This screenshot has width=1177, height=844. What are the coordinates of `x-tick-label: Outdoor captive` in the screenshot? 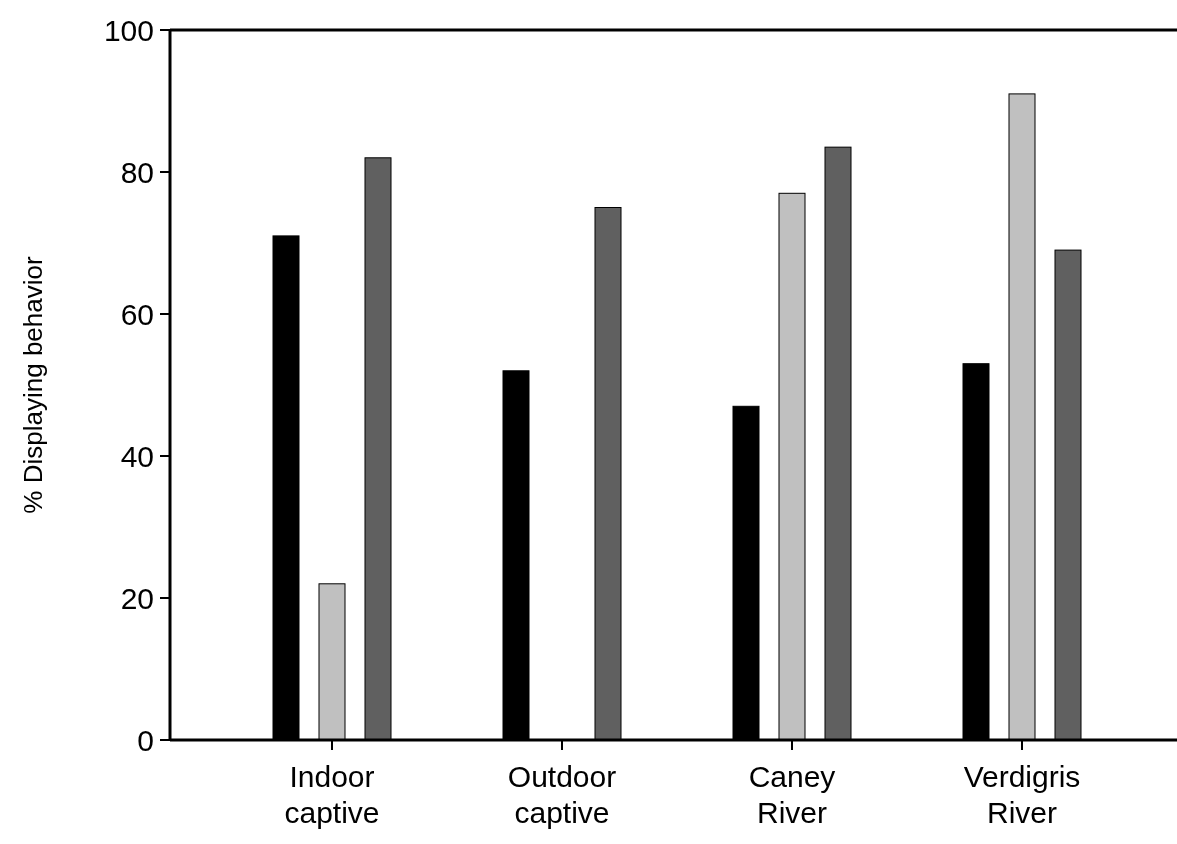 It's located at (562, 794).